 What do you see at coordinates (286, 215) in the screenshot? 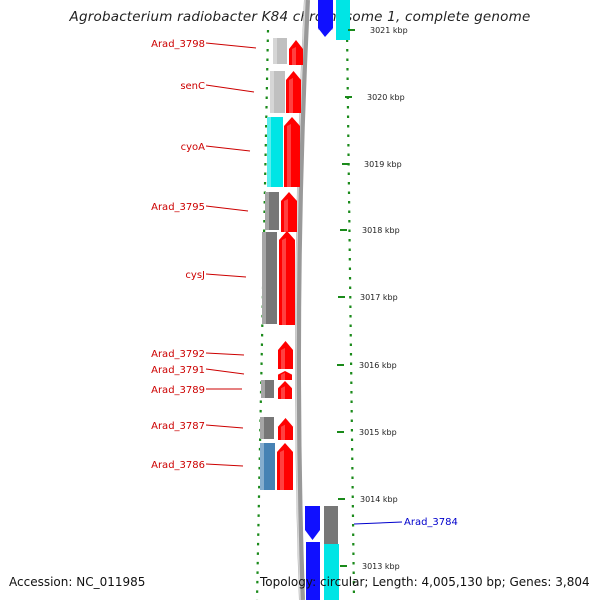
I see `gene-arrow-4-shine` at bounding box center [286, 215].